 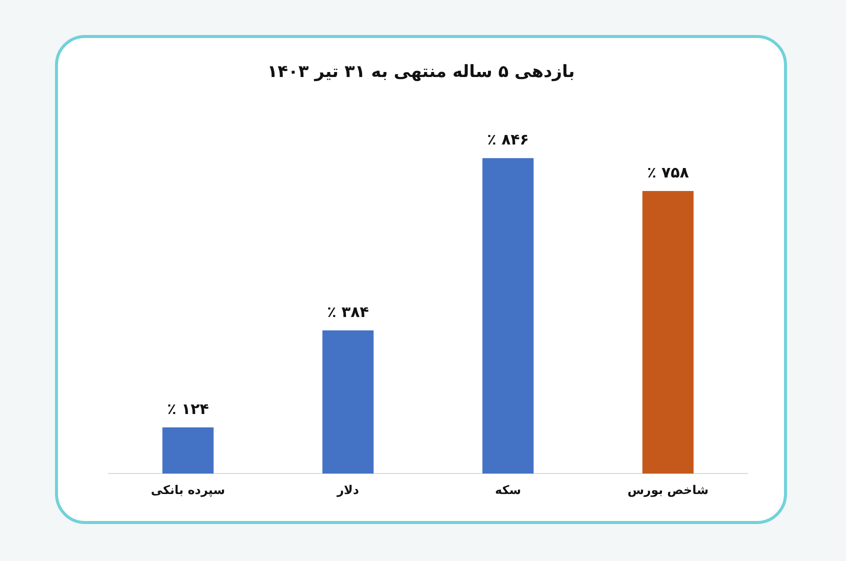 What do you see at coordinates (508, 489) in the screenshot?
I see `x-tick-label: سکه` at bounding box center [508, 489].